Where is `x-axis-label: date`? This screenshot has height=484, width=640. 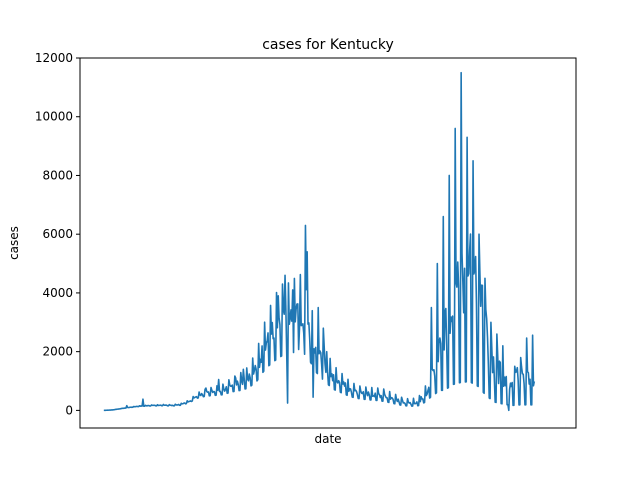
x-axis-label: date is located at coordinates (327, 439).